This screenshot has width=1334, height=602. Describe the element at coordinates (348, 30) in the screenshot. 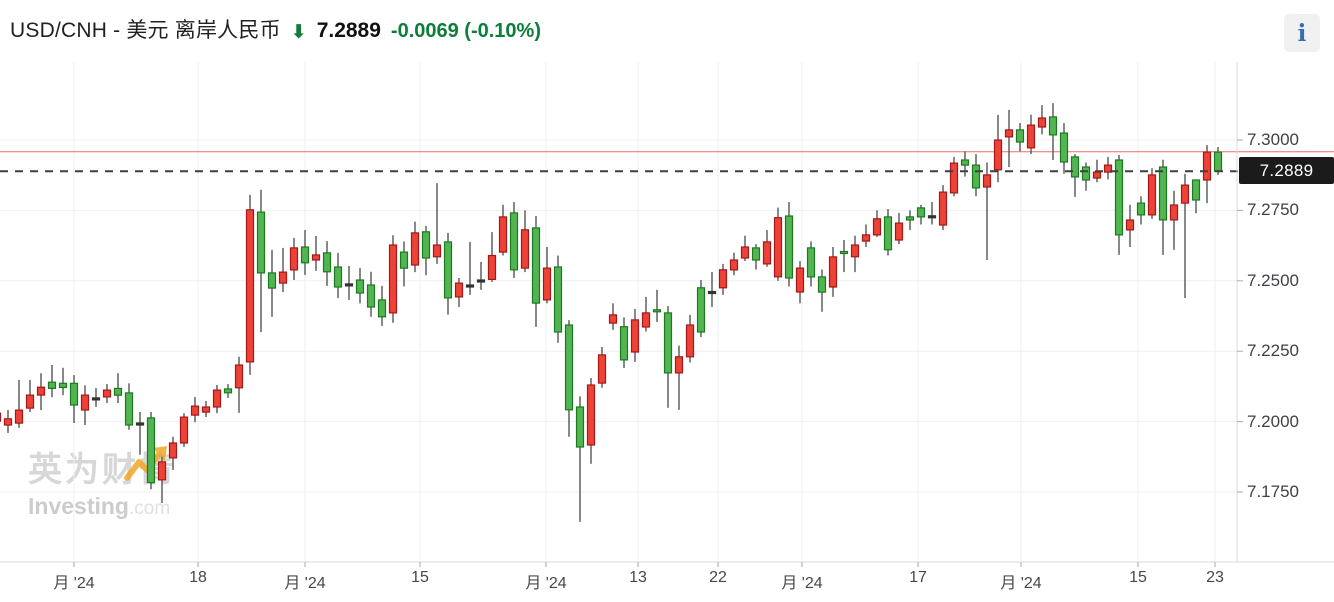

I see `last-price: 7.2889` at that location.